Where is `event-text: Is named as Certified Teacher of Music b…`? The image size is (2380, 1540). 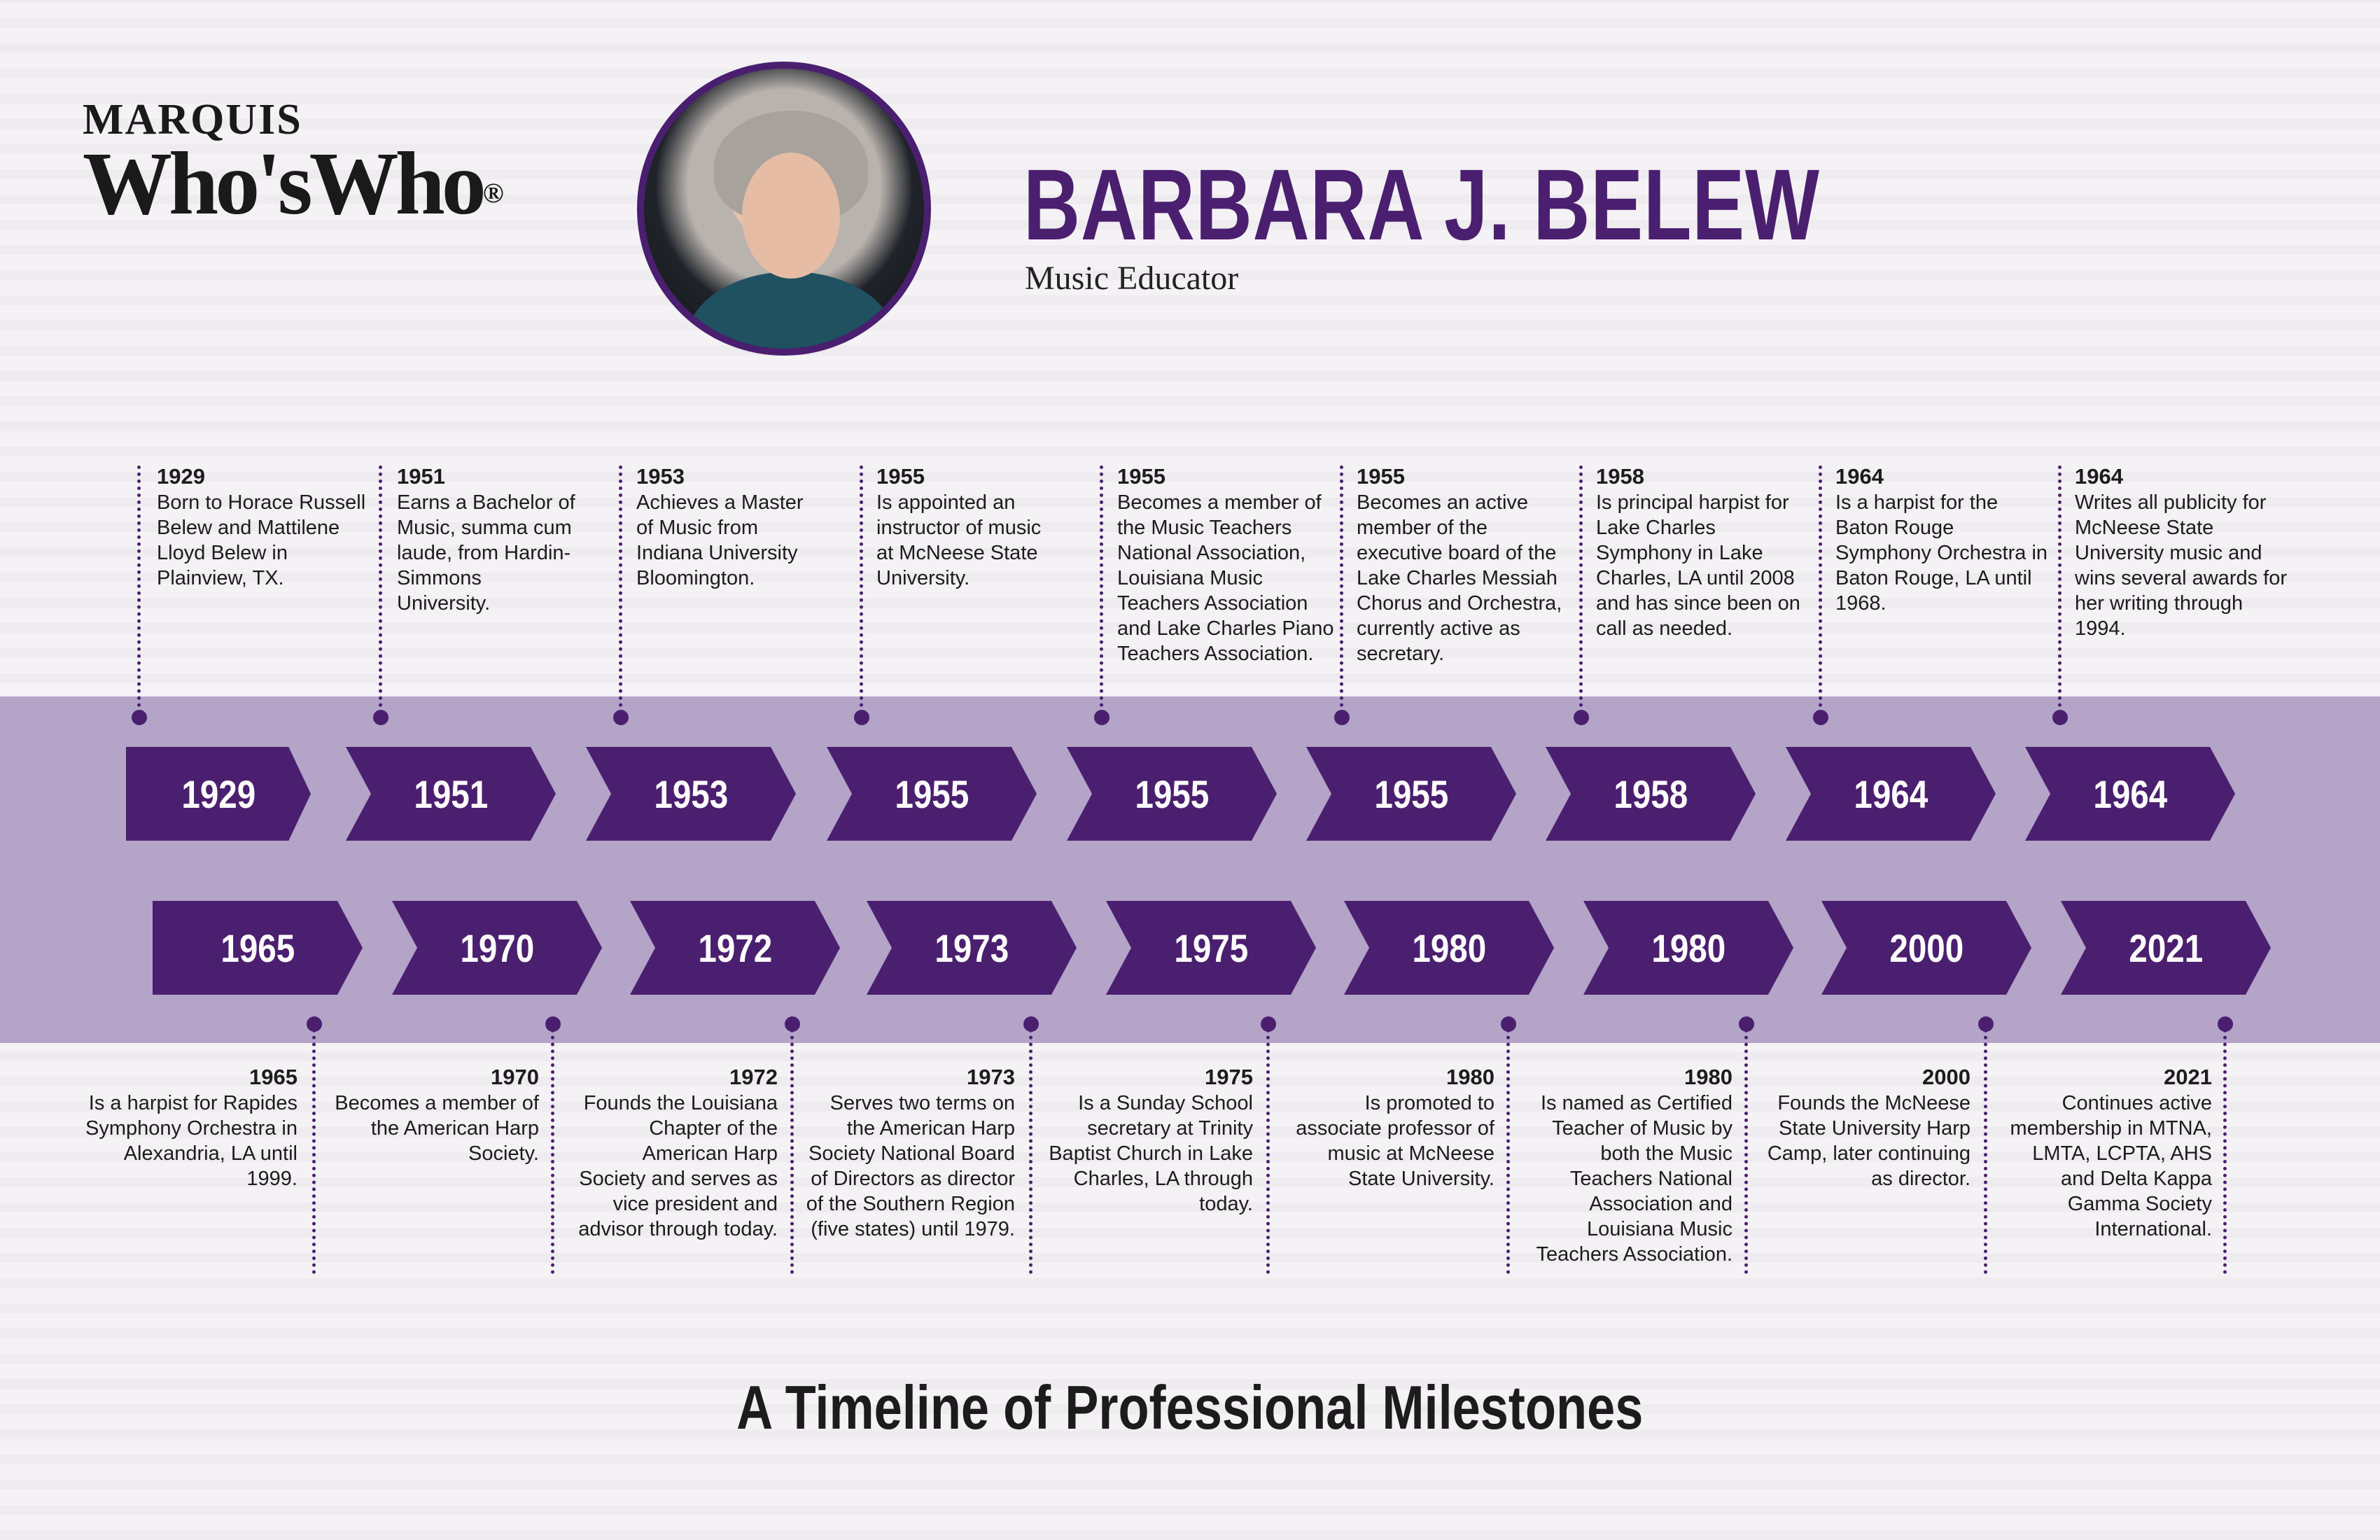 event-text: Is named as Certified Teacher of Music b… is located at coordinates (1634, 1179).